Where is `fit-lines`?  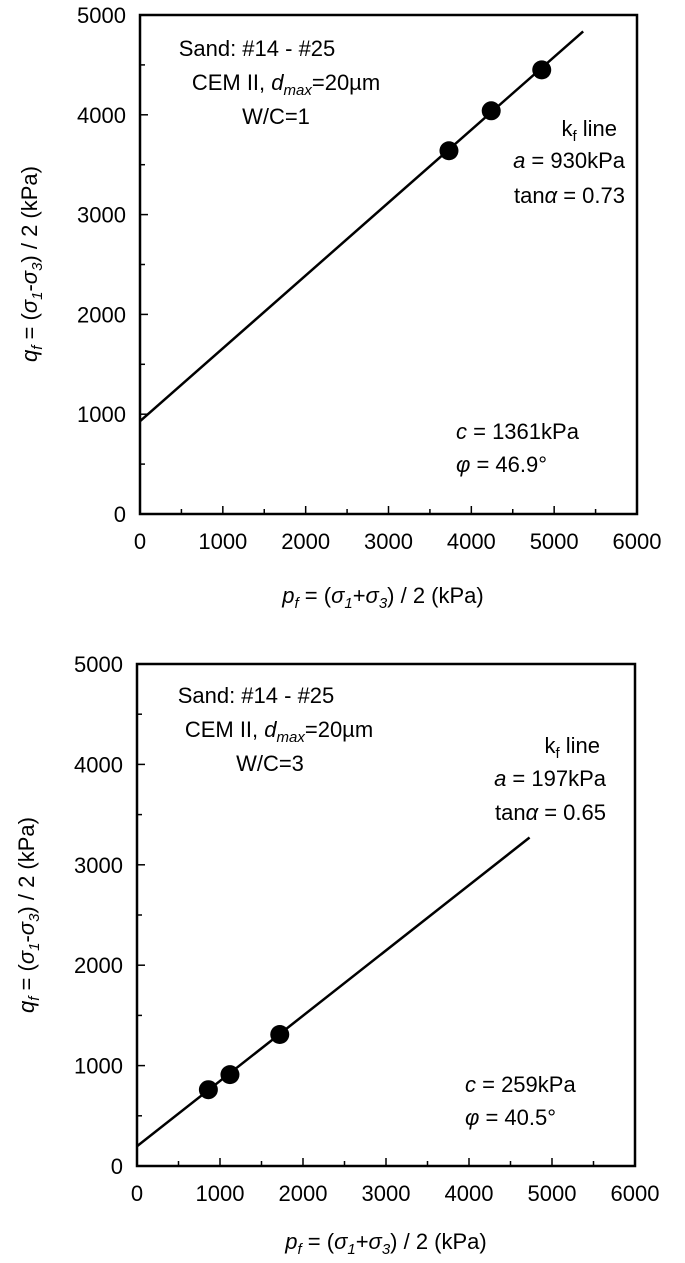 fit-lines is located at coordinates (333, 992).